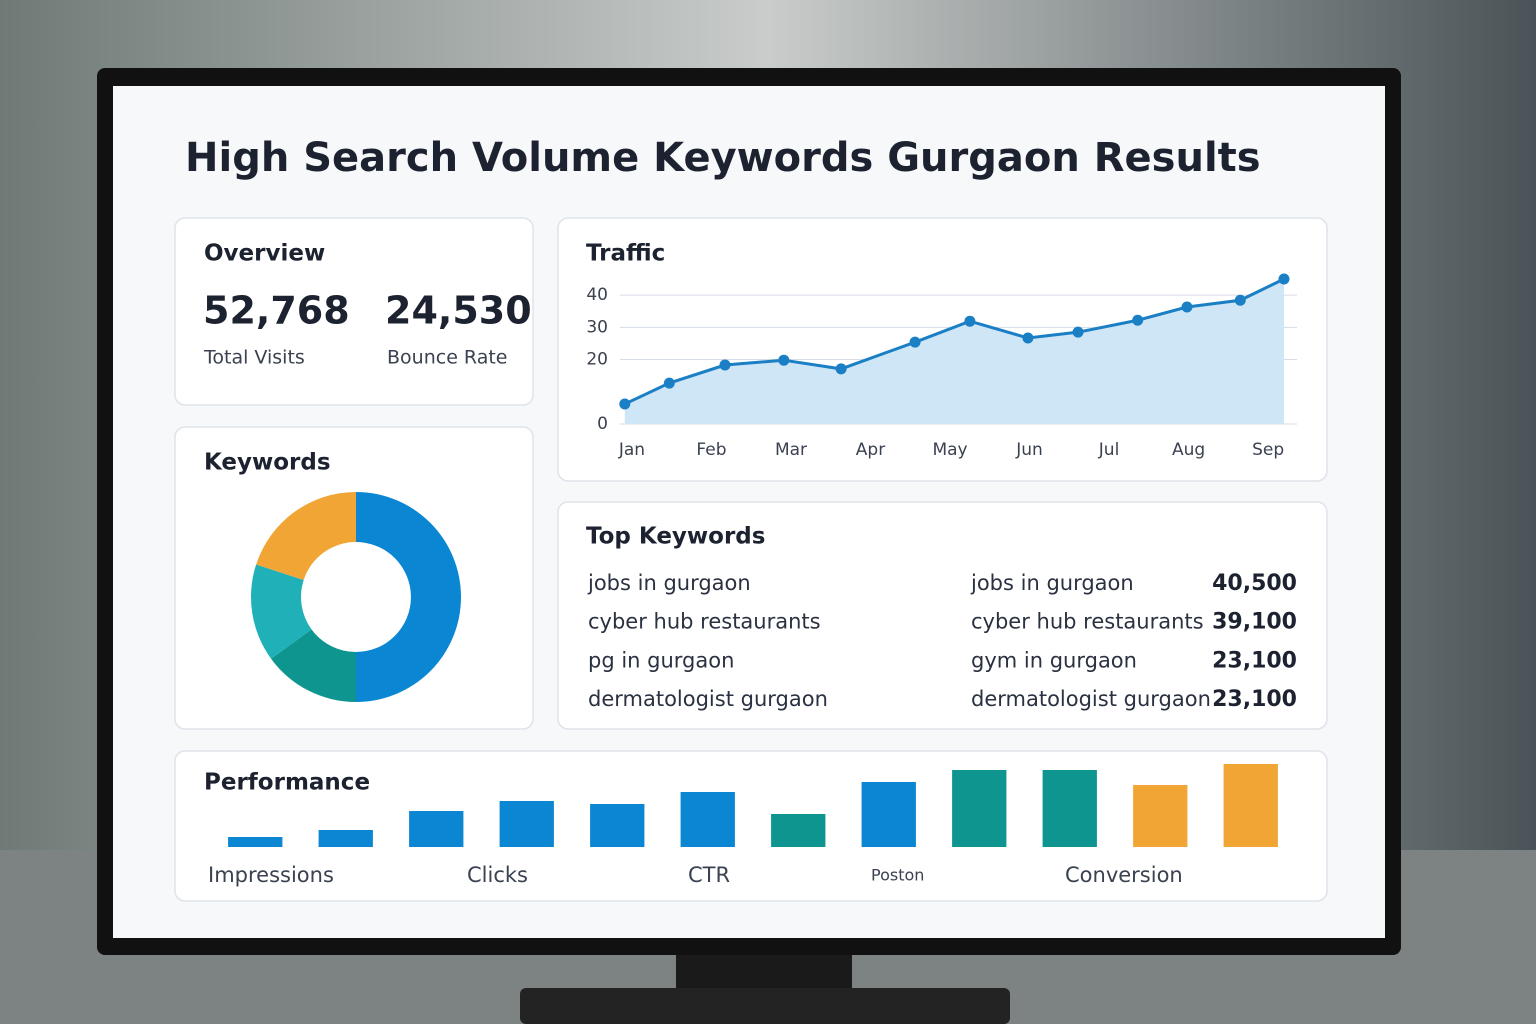  What do you see at coordinates (354, 311) in the screenshot?
I see `overview-card` at bounding box center [354, 311].